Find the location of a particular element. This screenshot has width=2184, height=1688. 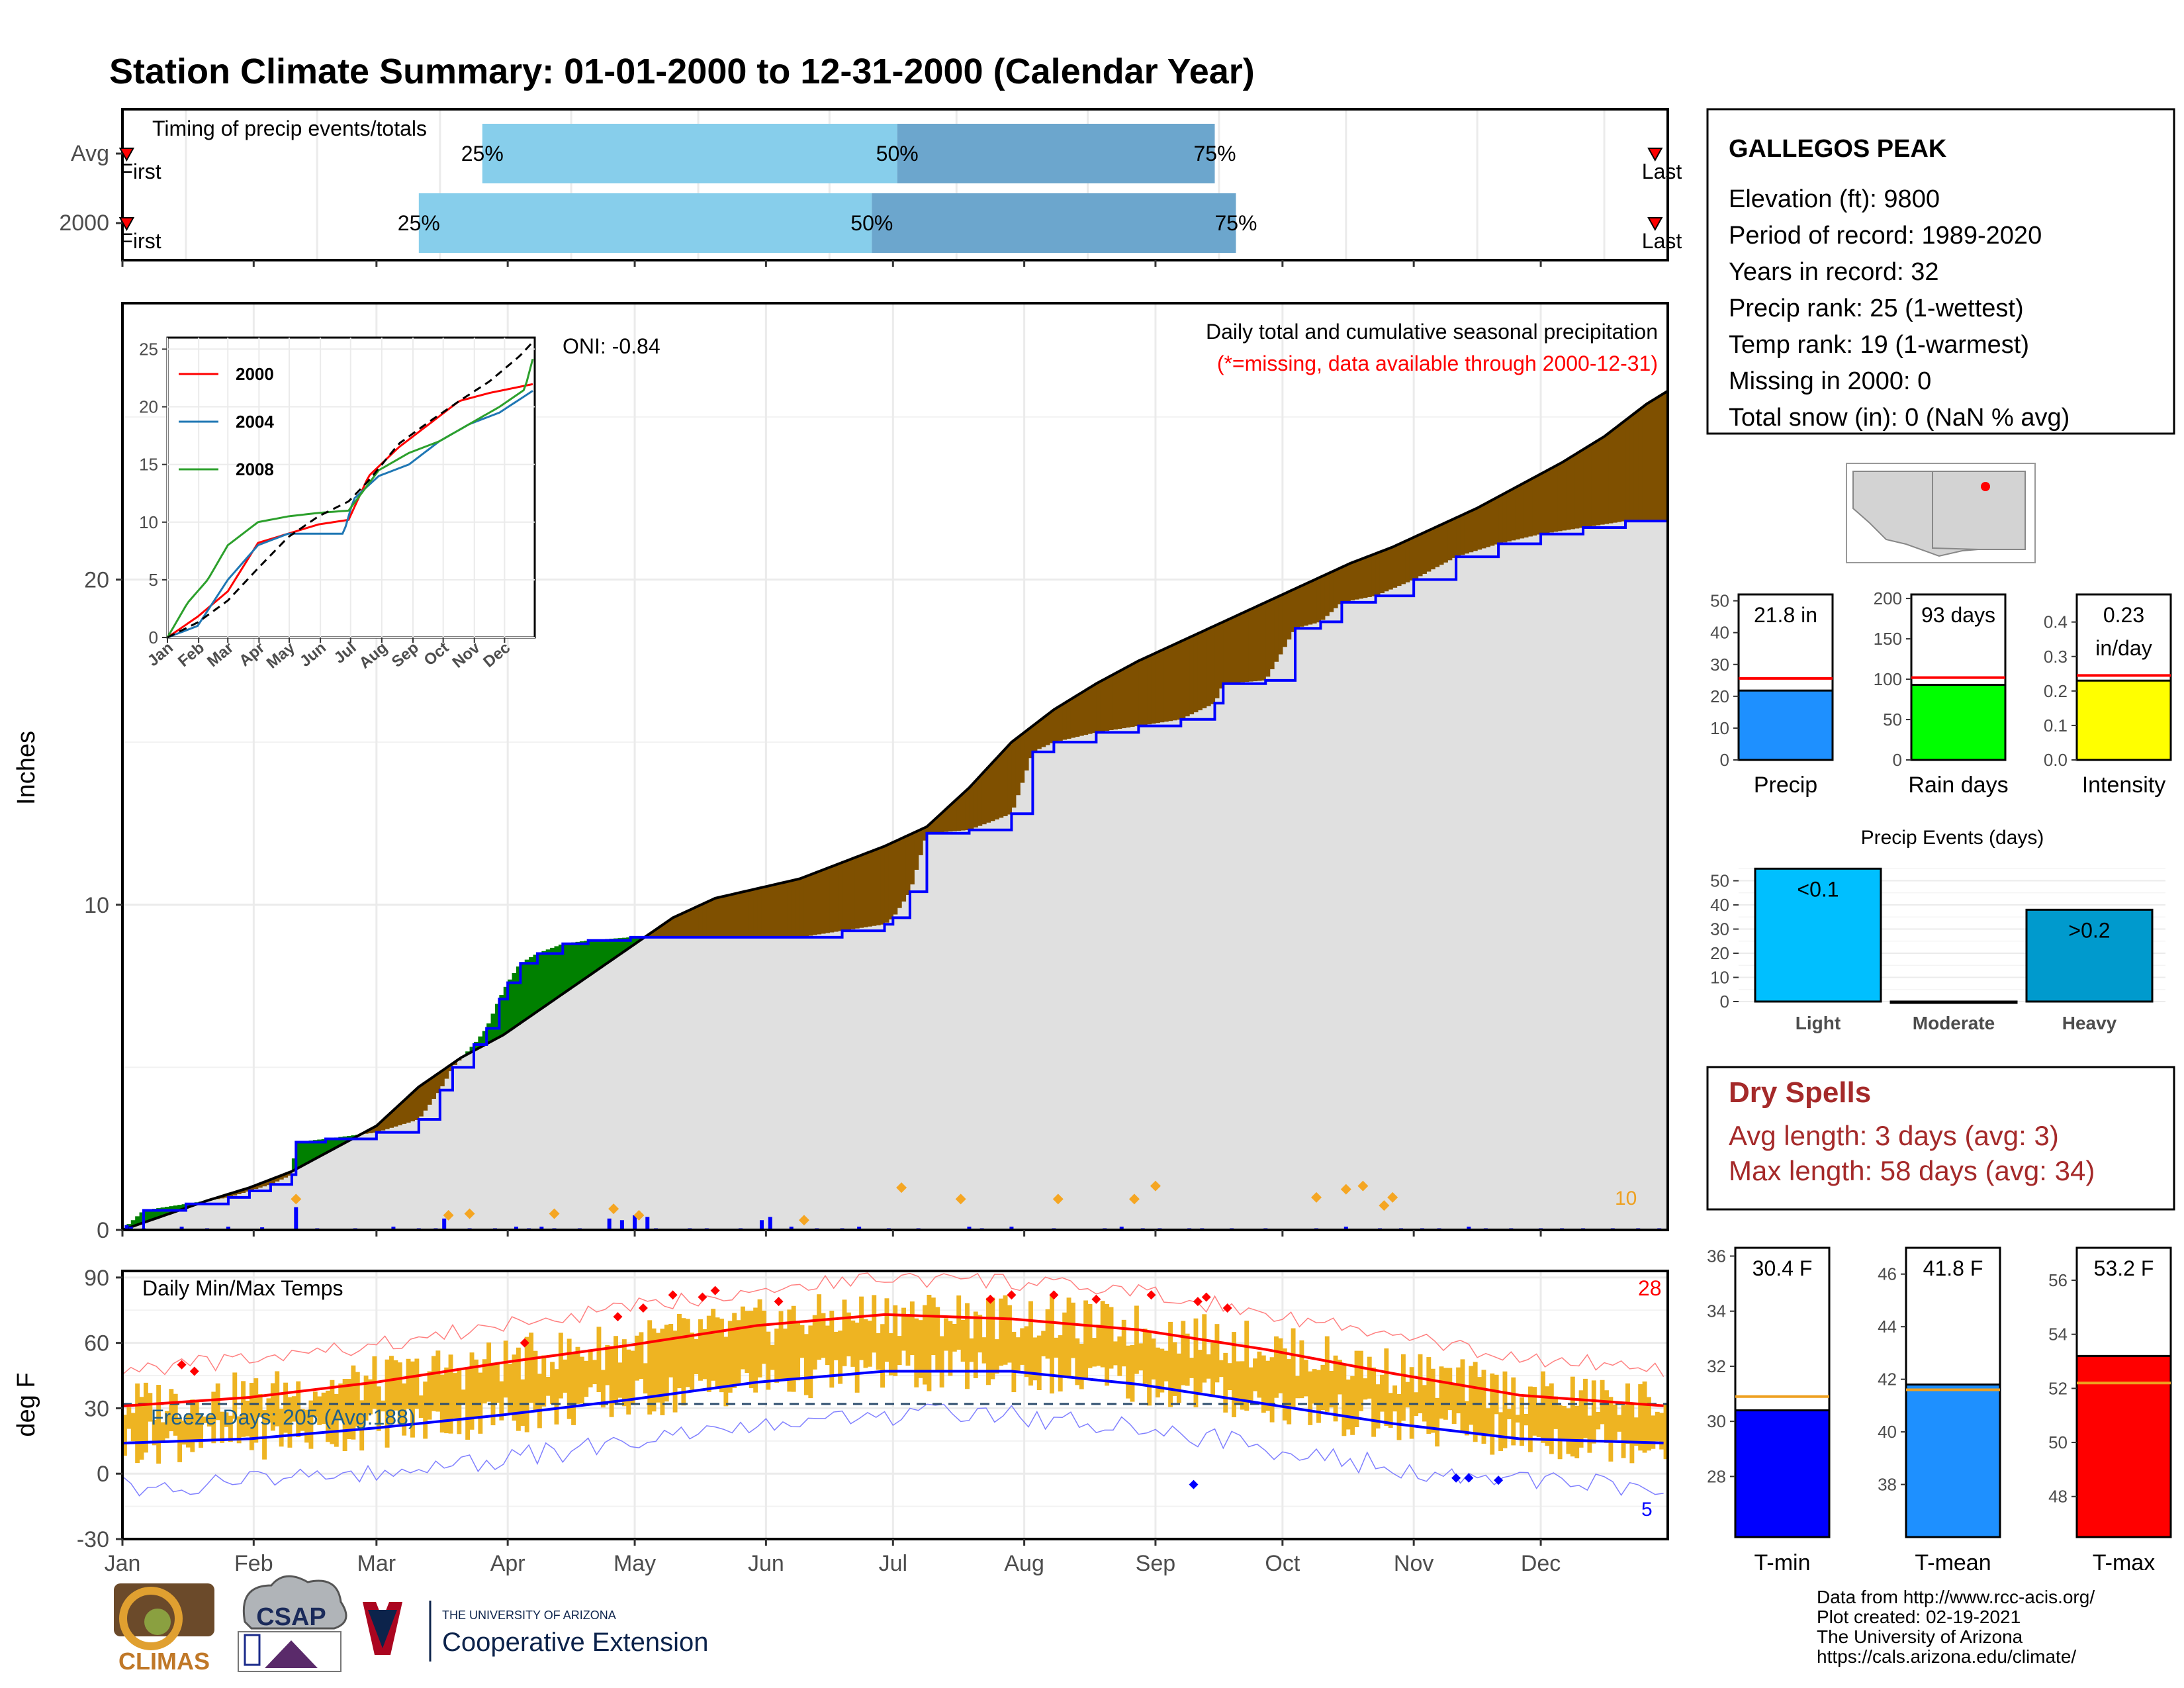

stat-ytick-label: 20 is located at coordinates (1720, 696).